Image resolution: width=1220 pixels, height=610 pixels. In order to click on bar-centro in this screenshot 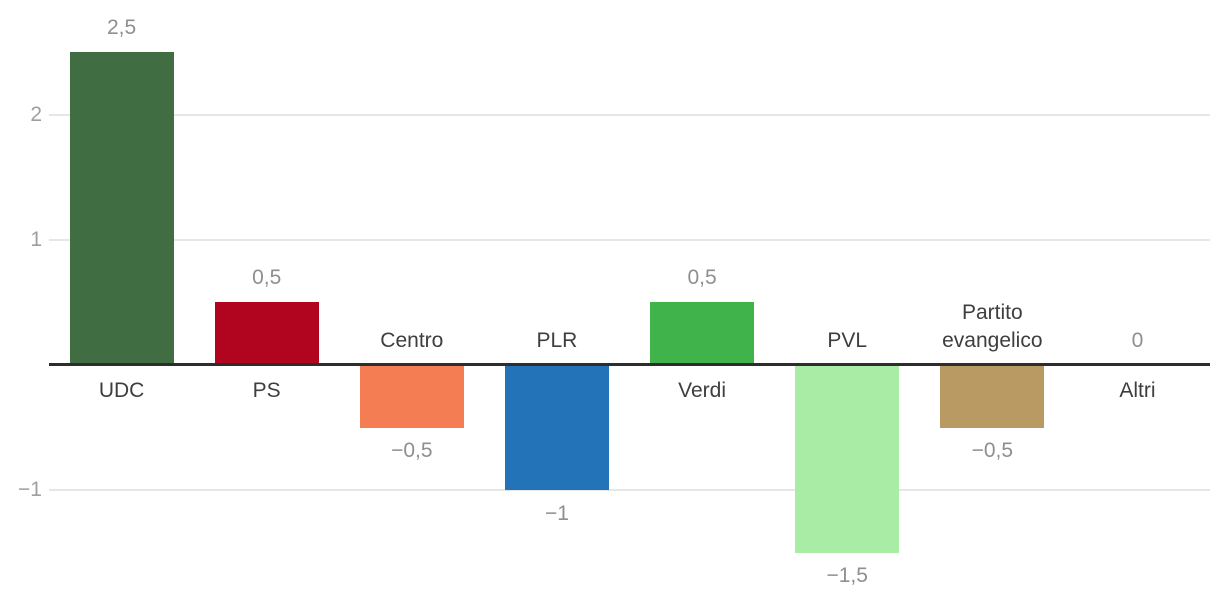, I will do `click(411, 396)`.